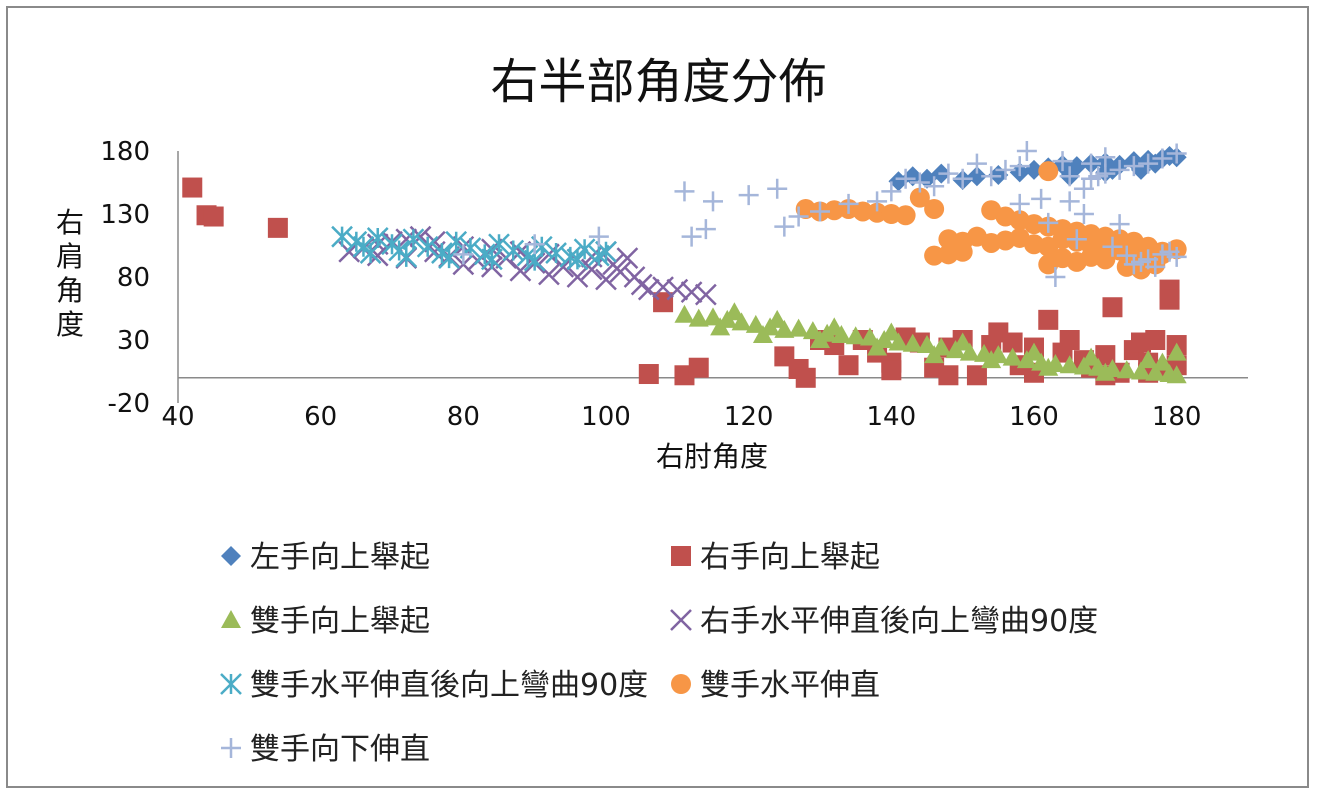 The height and width of the screenshot is (796, 1317). I want to click on legend-label: 雙手向上舉起, so click(340, 621).